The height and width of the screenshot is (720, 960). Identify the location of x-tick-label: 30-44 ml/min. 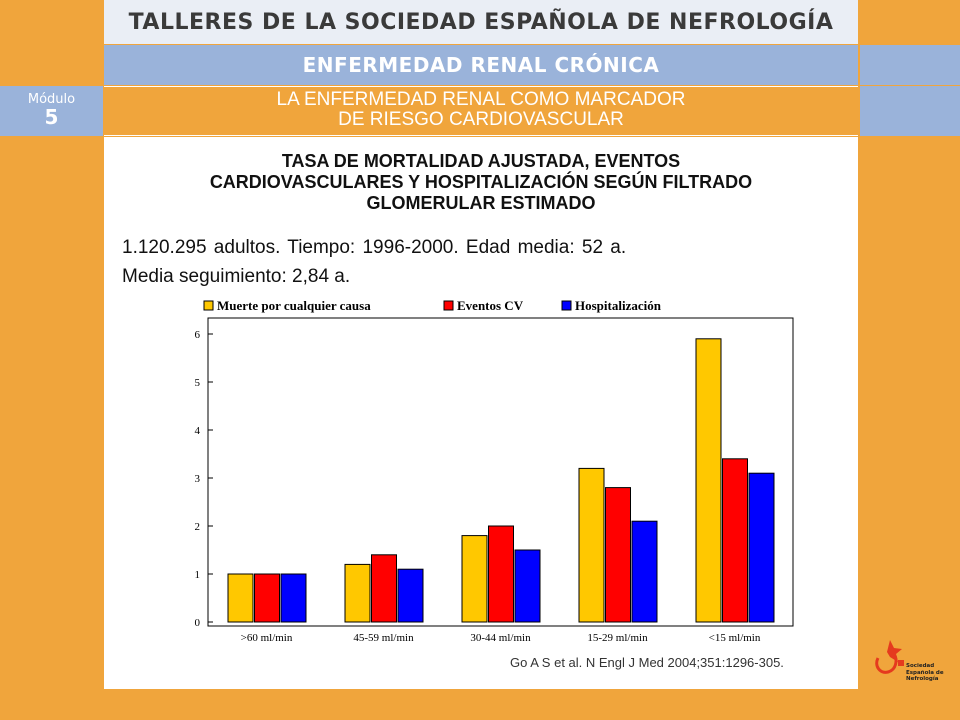
(500, 638).